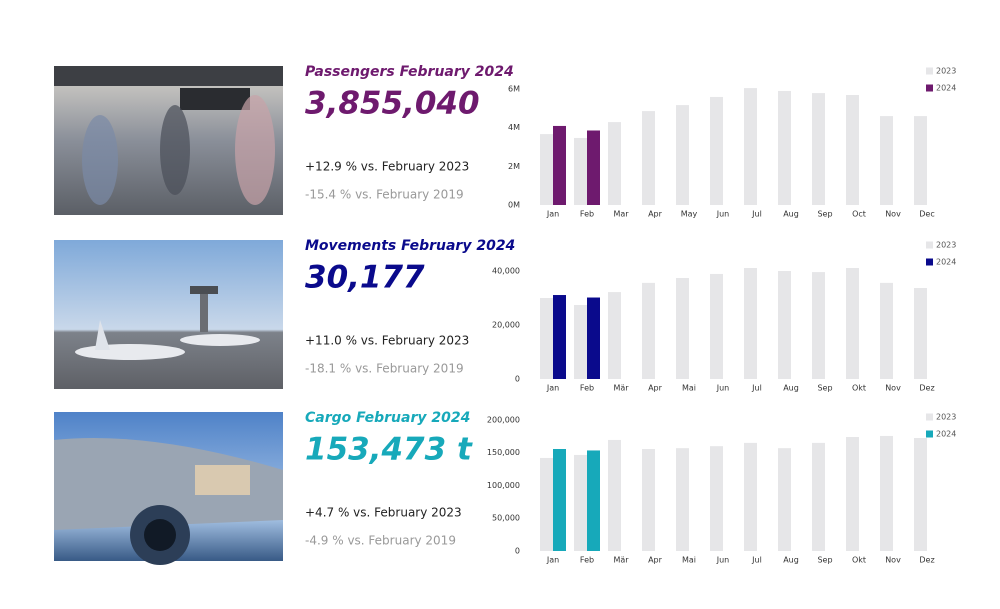  What do you see at coordinates (168, 140) in the screenshot?
I see `photo-terminal` at bounding box center [168, 140].